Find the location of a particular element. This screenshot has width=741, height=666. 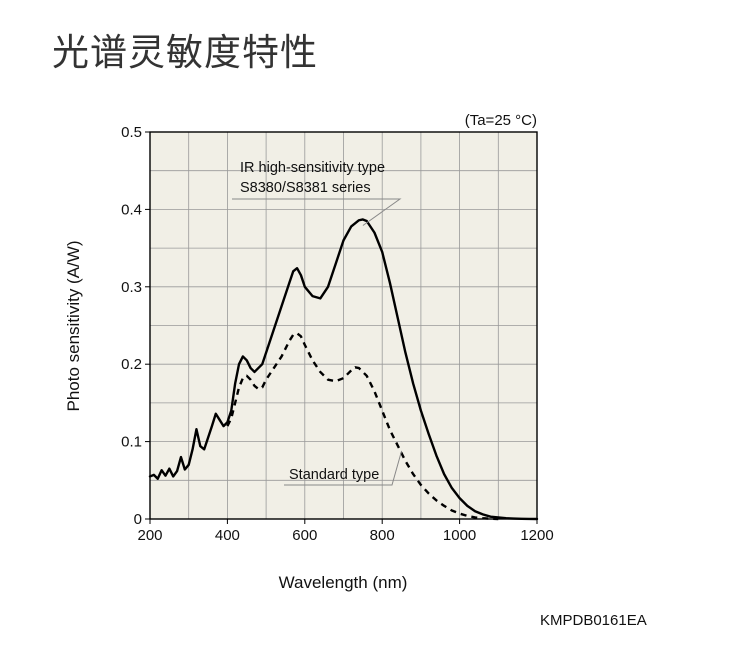

x-tick-label: 200 is located at coordinates (149, 535).